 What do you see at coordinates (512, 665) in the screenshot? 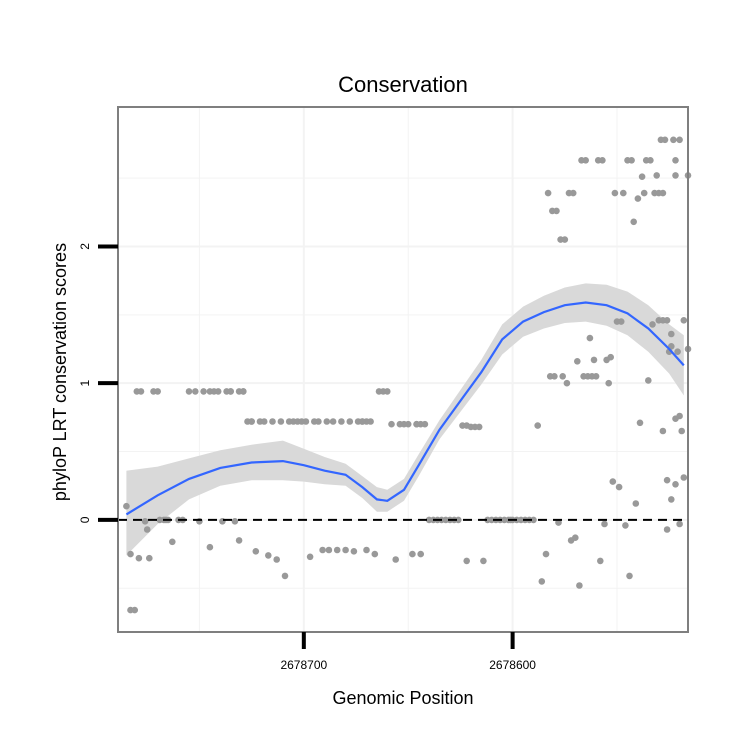
I see `x-tick-label: 2678600` at bounding box center [512, 665].